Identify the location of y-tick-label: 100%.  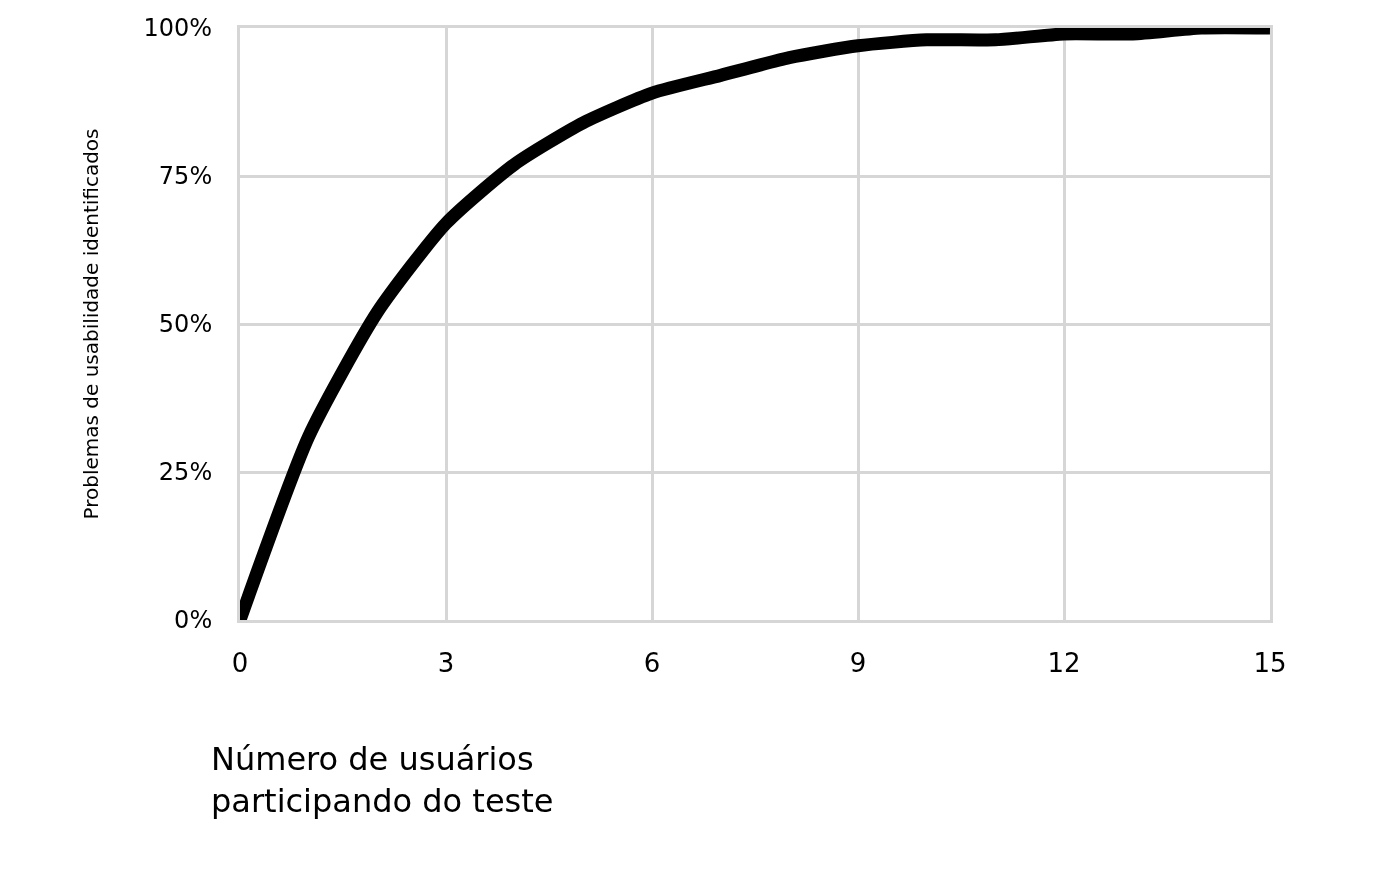
(178, 28).